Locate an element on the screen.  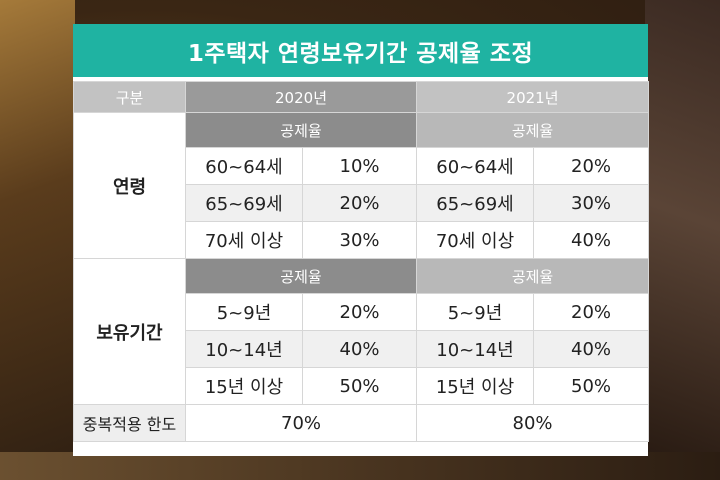
holding-range-2021: 10~14년 is located at coordinates (475, 349).